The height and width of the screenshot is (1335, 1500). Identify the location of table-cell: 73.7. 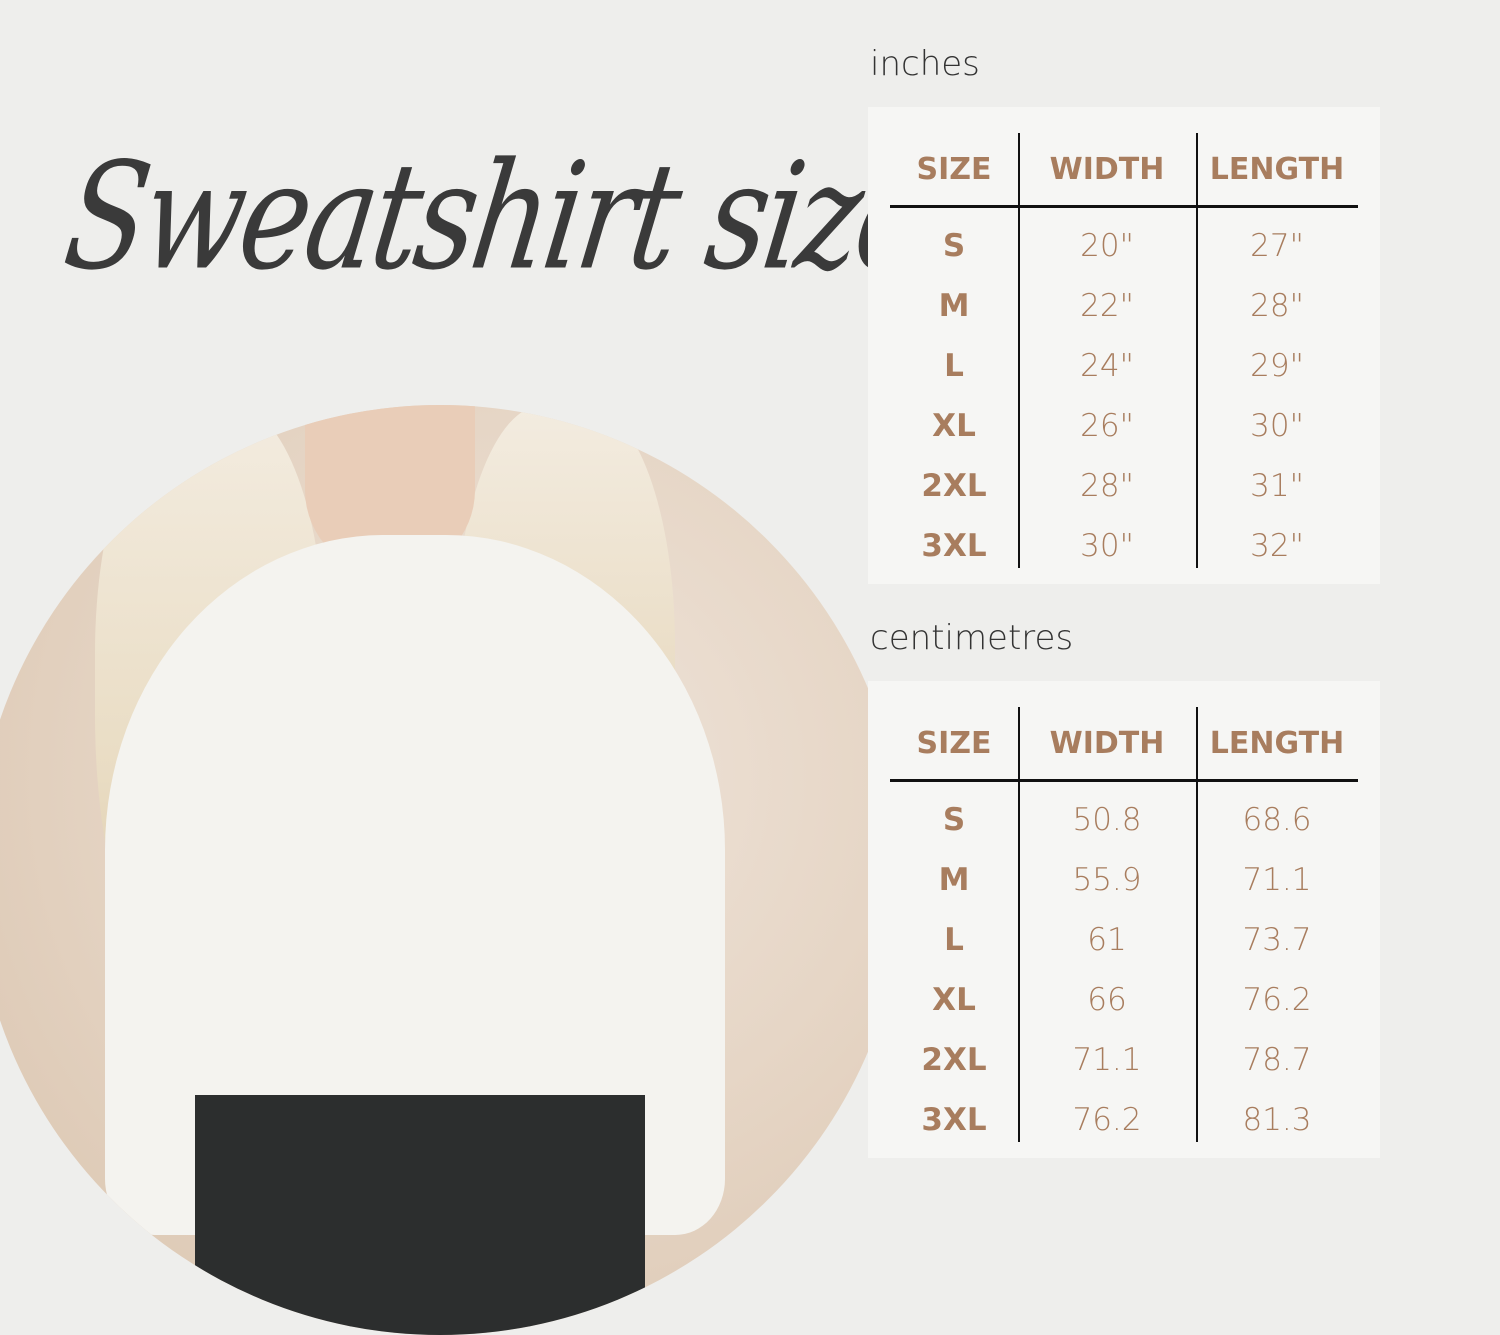
(1277, 940).